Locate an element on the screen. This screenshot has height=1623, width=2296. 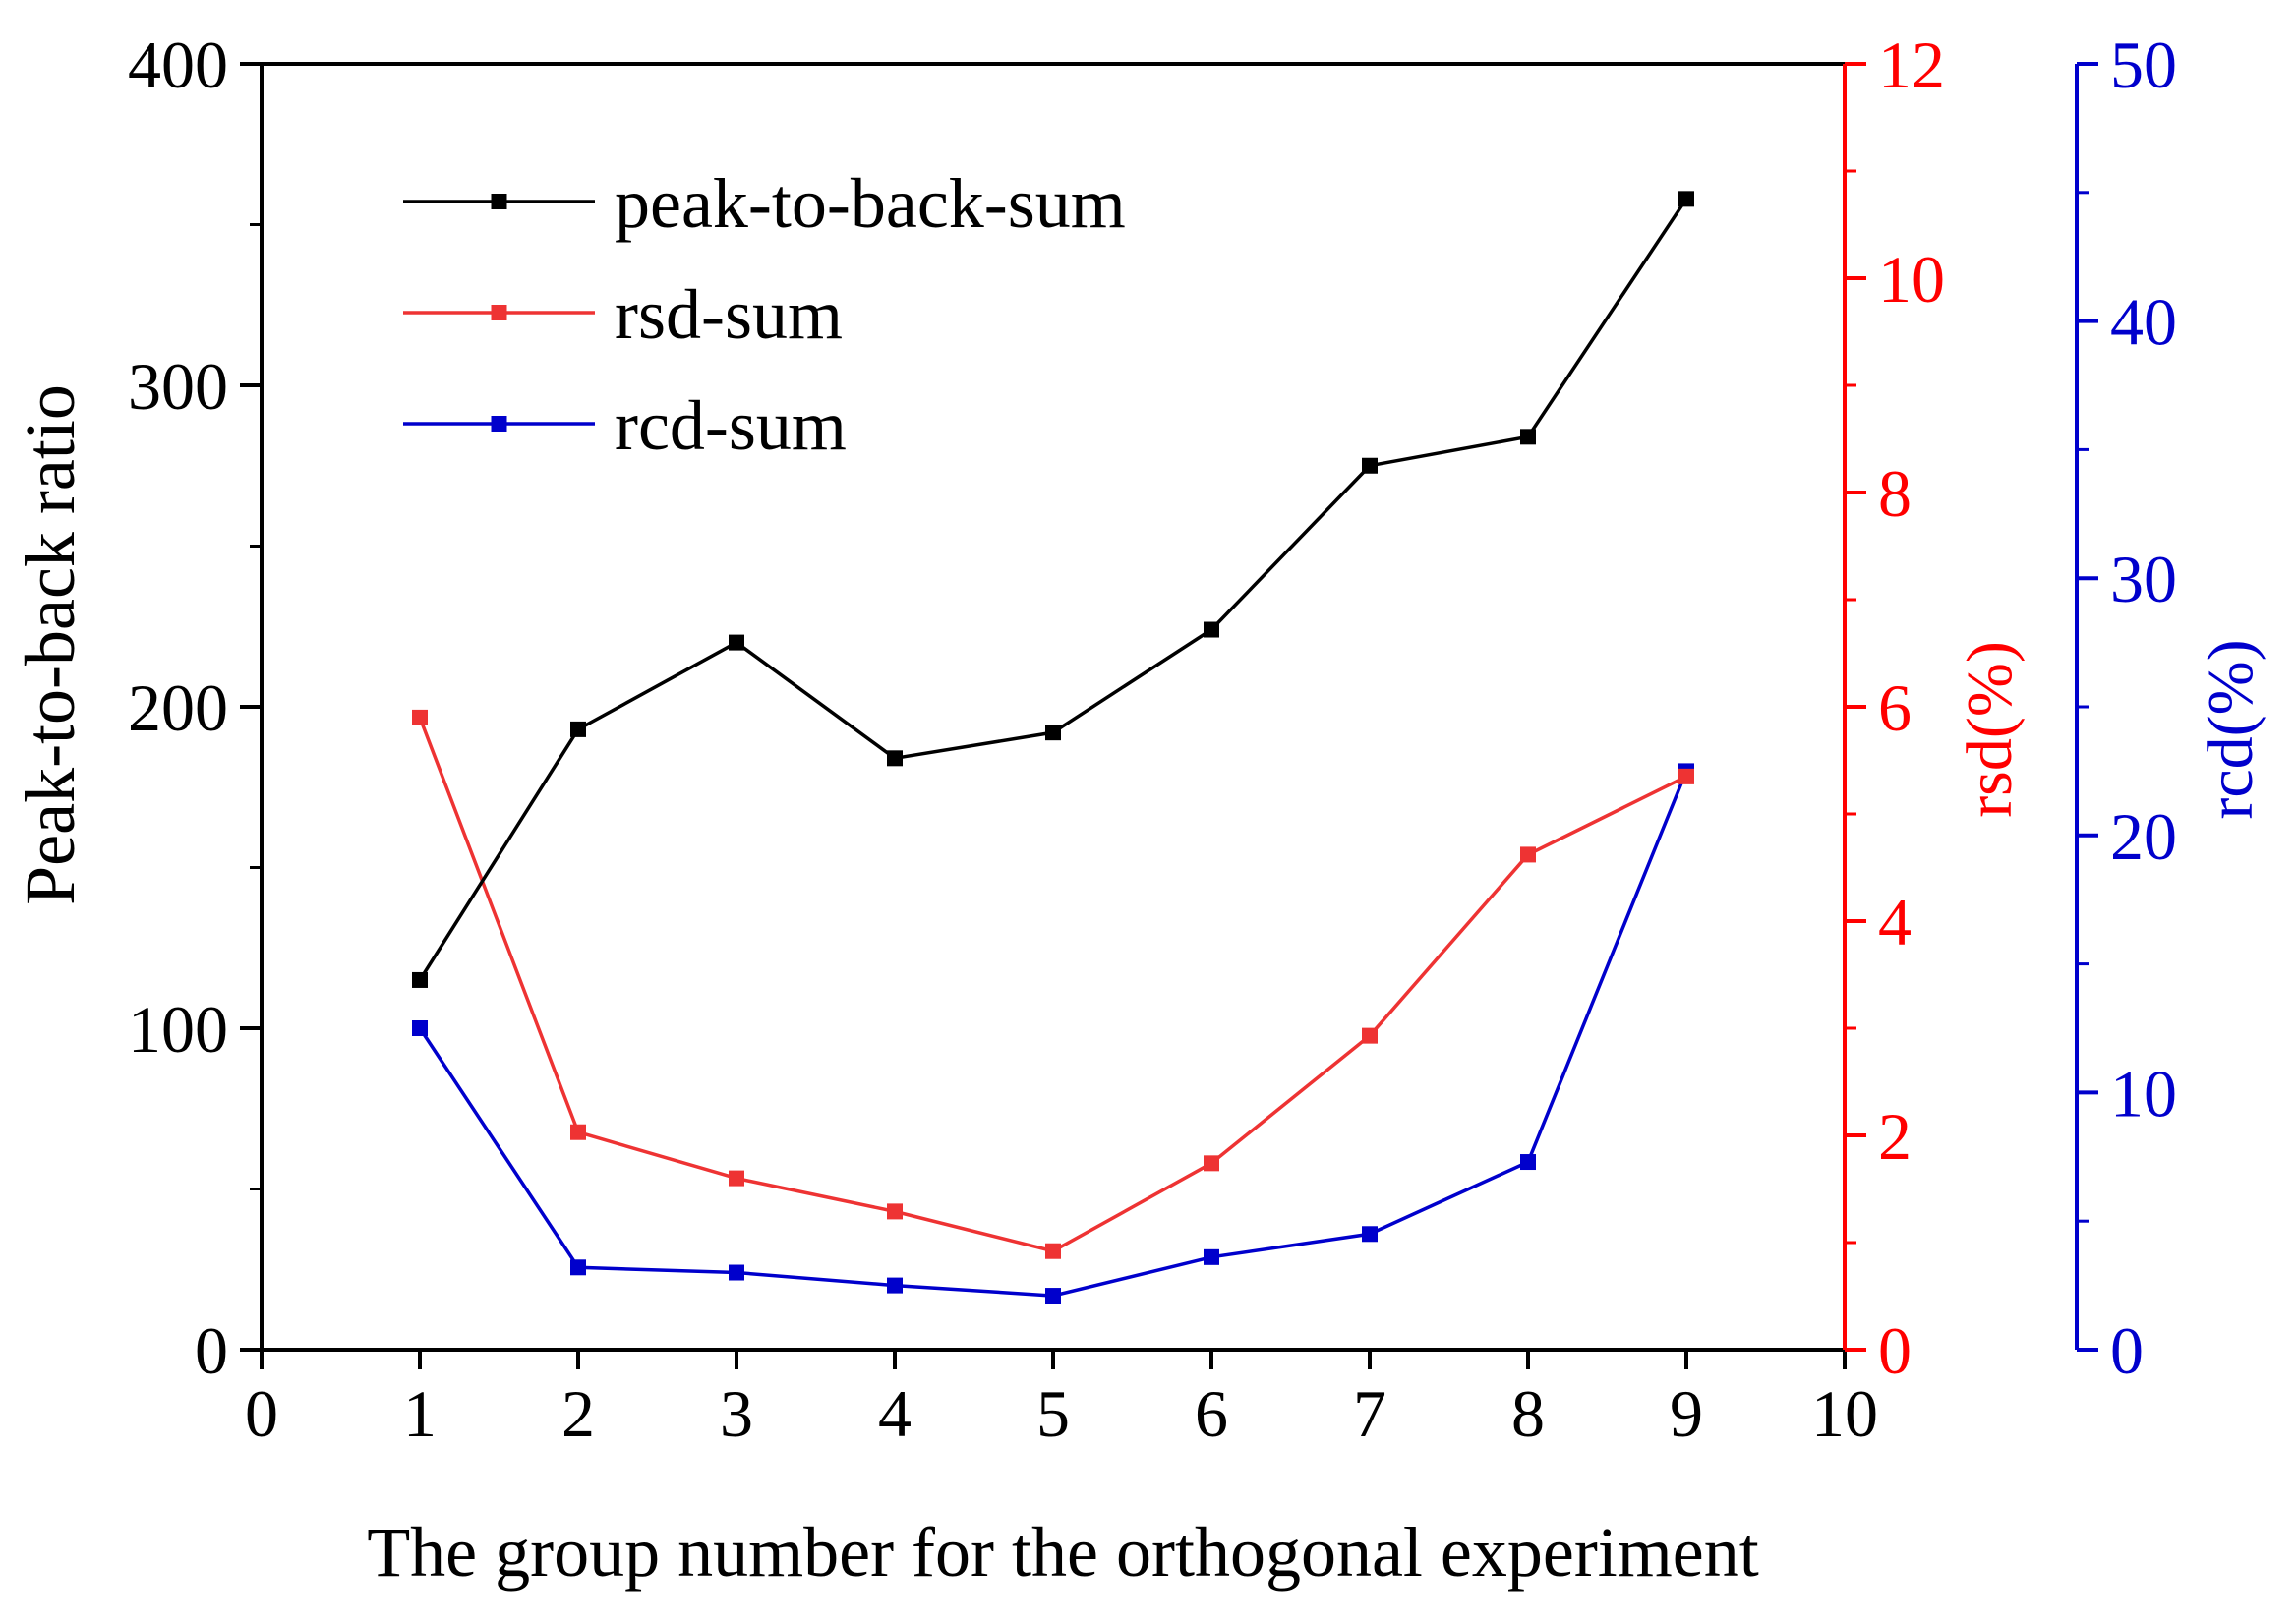
y-axis-rcd: 0 10 20 30 40 50 is located at coordinates (2126, 708).